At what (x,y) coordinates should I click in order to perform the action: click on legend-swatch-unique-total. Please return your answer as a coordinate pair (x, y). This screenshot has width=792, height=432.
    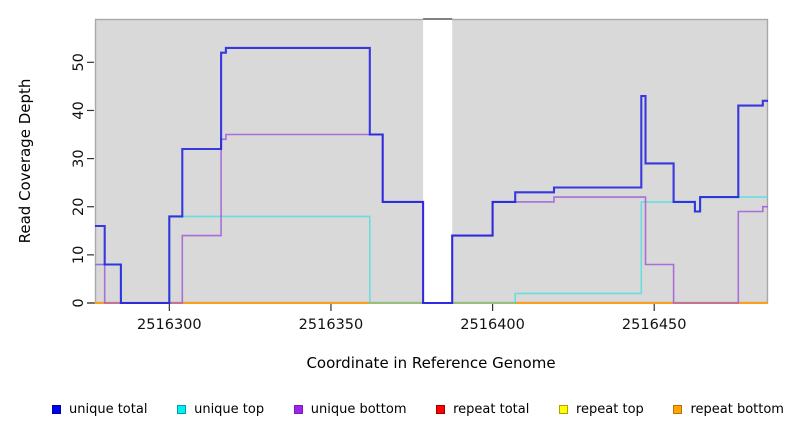
    Looking at the image, I should click on (56, 409).